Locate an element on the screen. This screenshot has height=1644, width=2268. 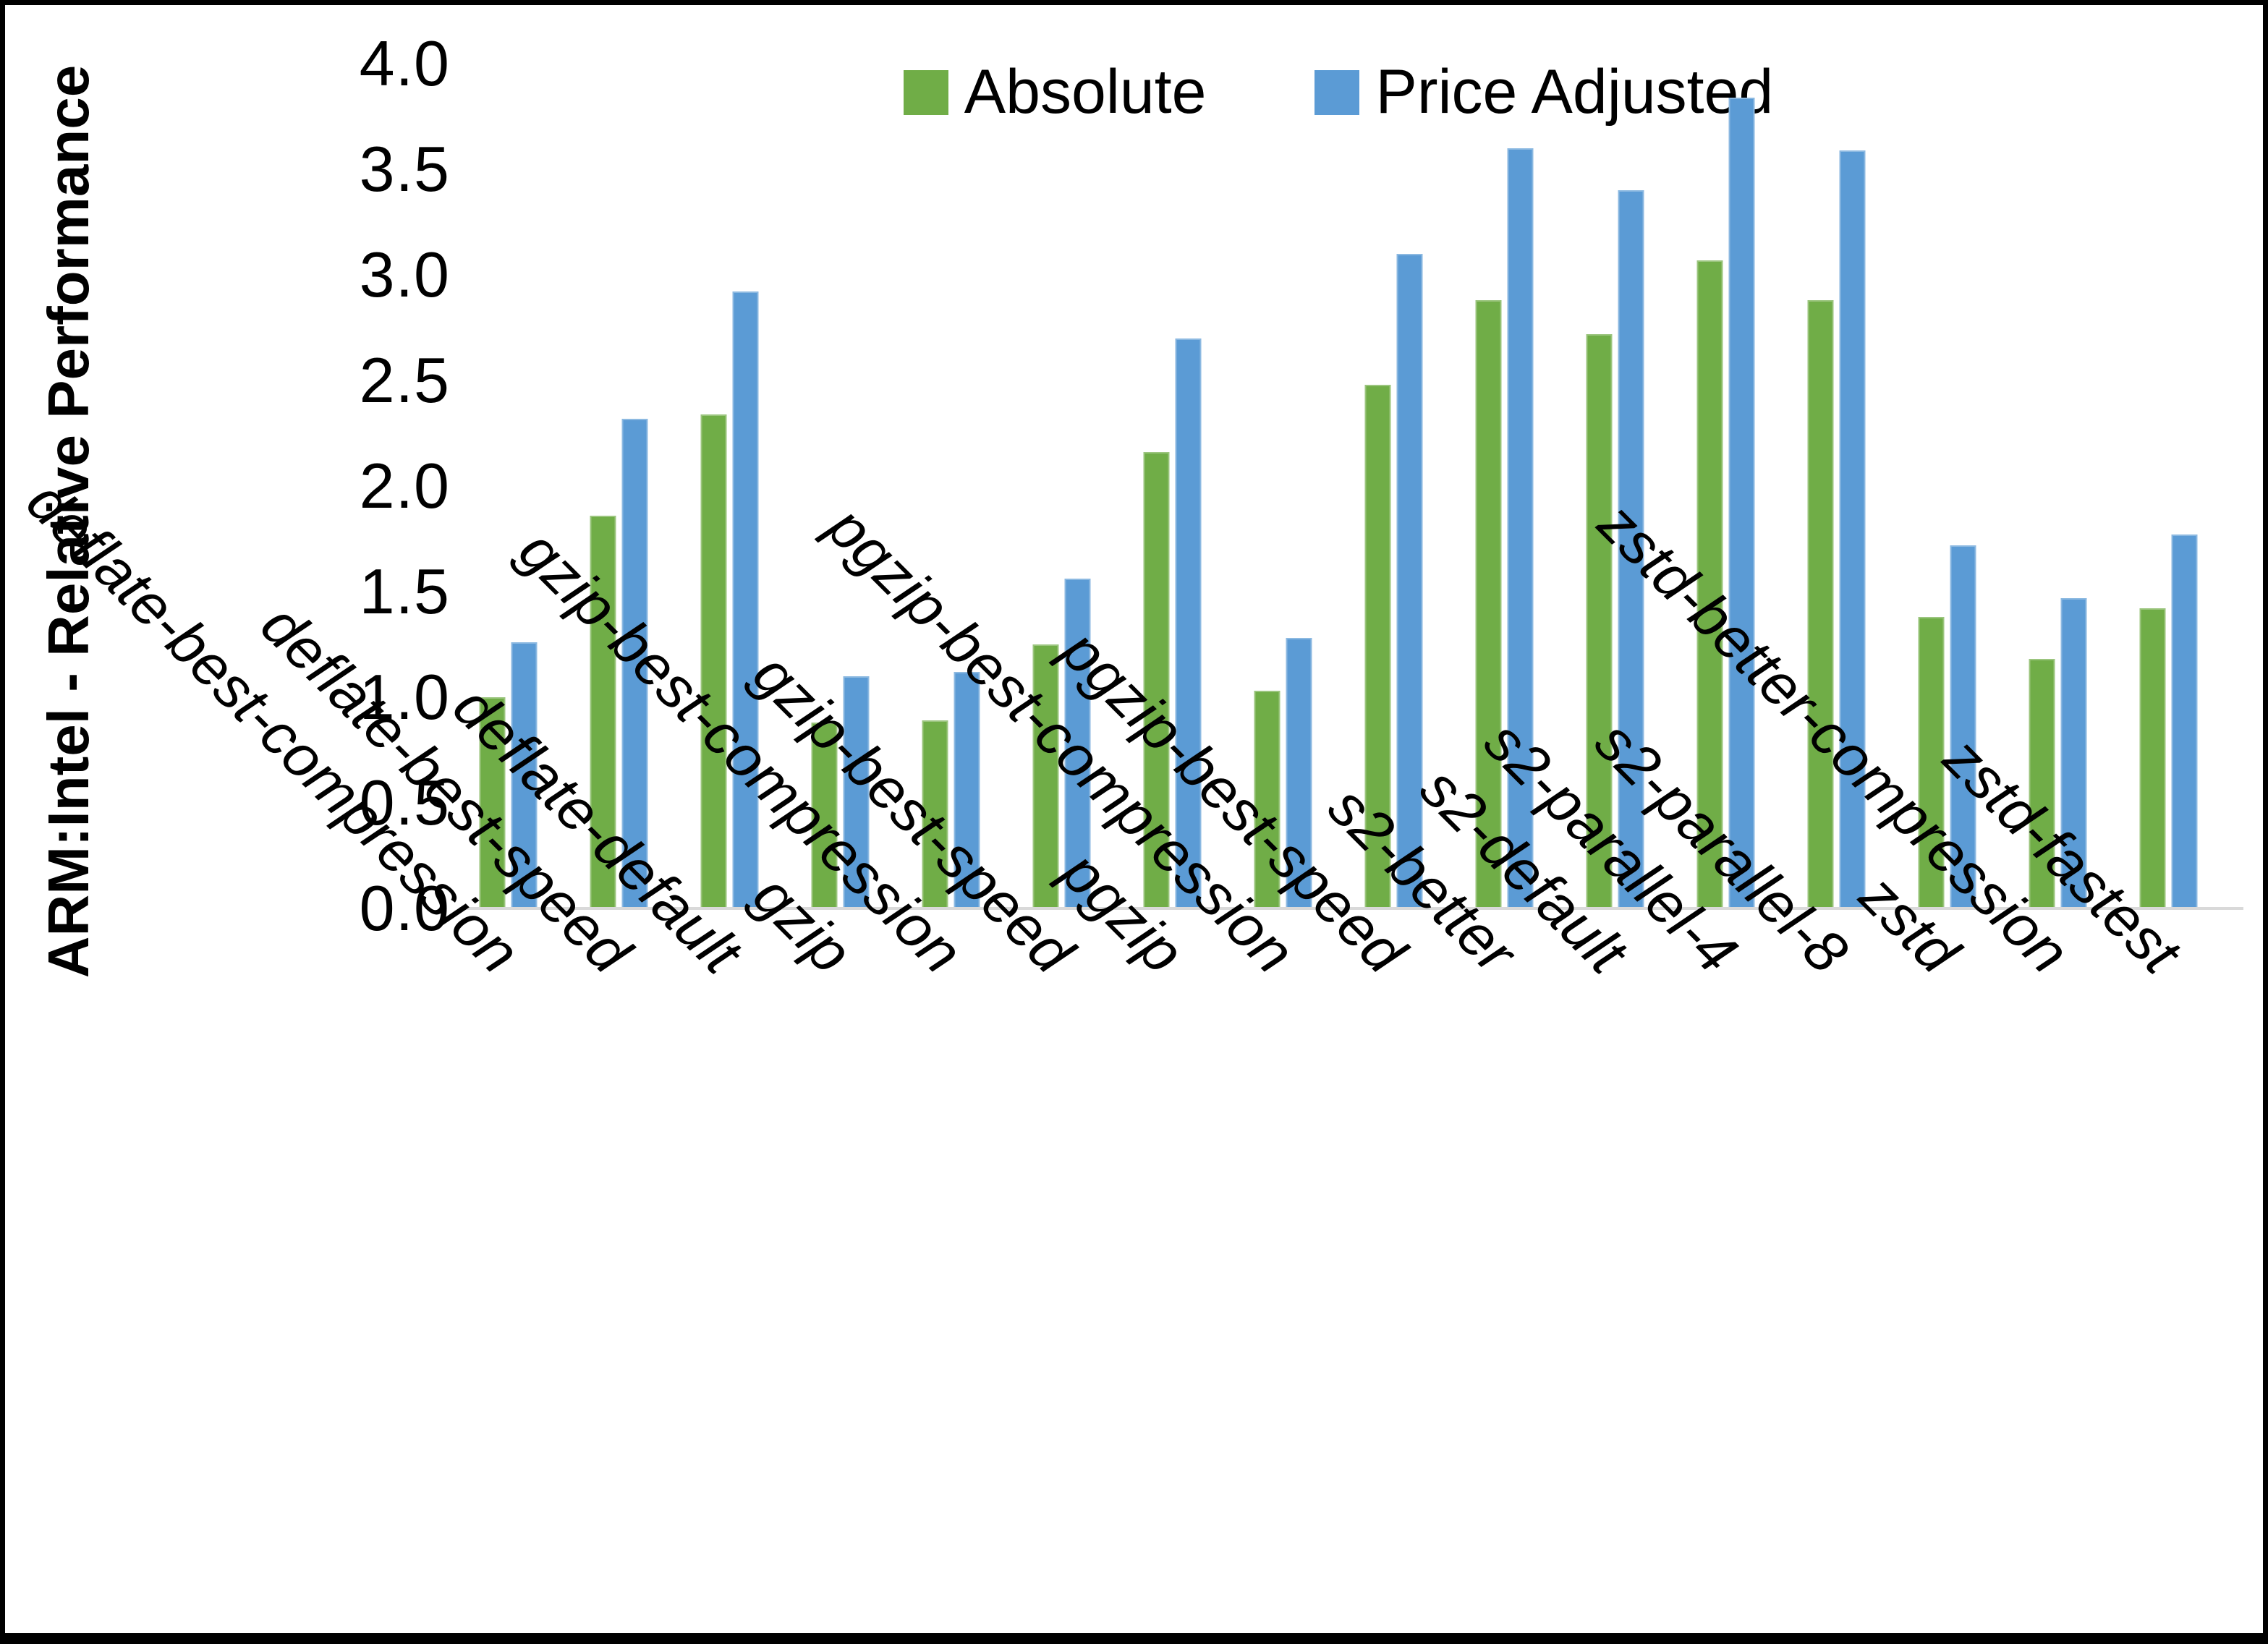
y-tick-label-1.5: 1.5 is located at coordinates (404, 591).